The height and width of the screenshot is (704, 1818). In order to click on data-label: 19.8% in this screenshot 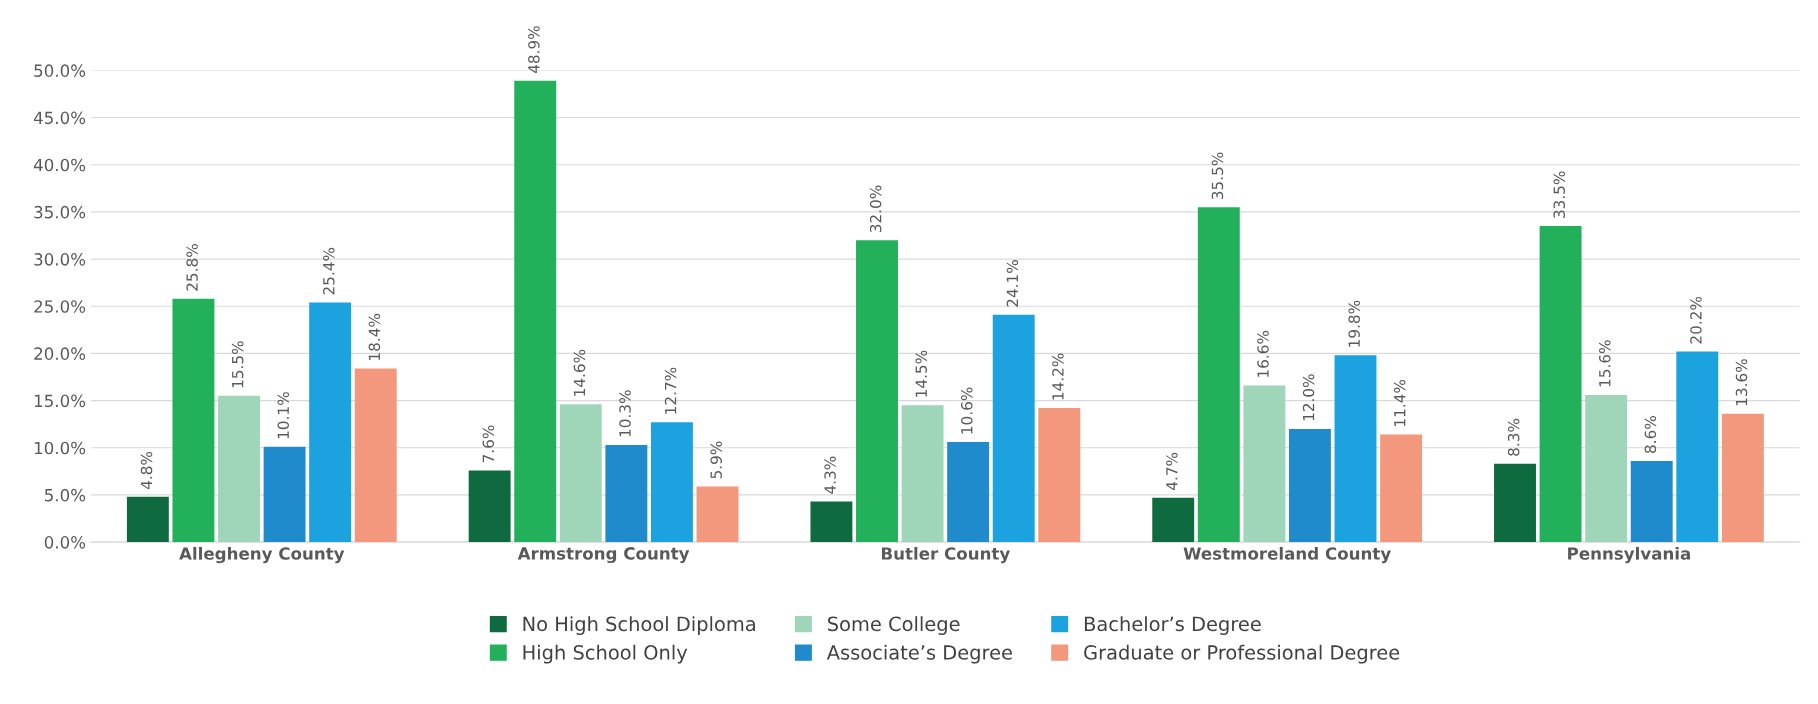, I will do `click(1354, 323)`.